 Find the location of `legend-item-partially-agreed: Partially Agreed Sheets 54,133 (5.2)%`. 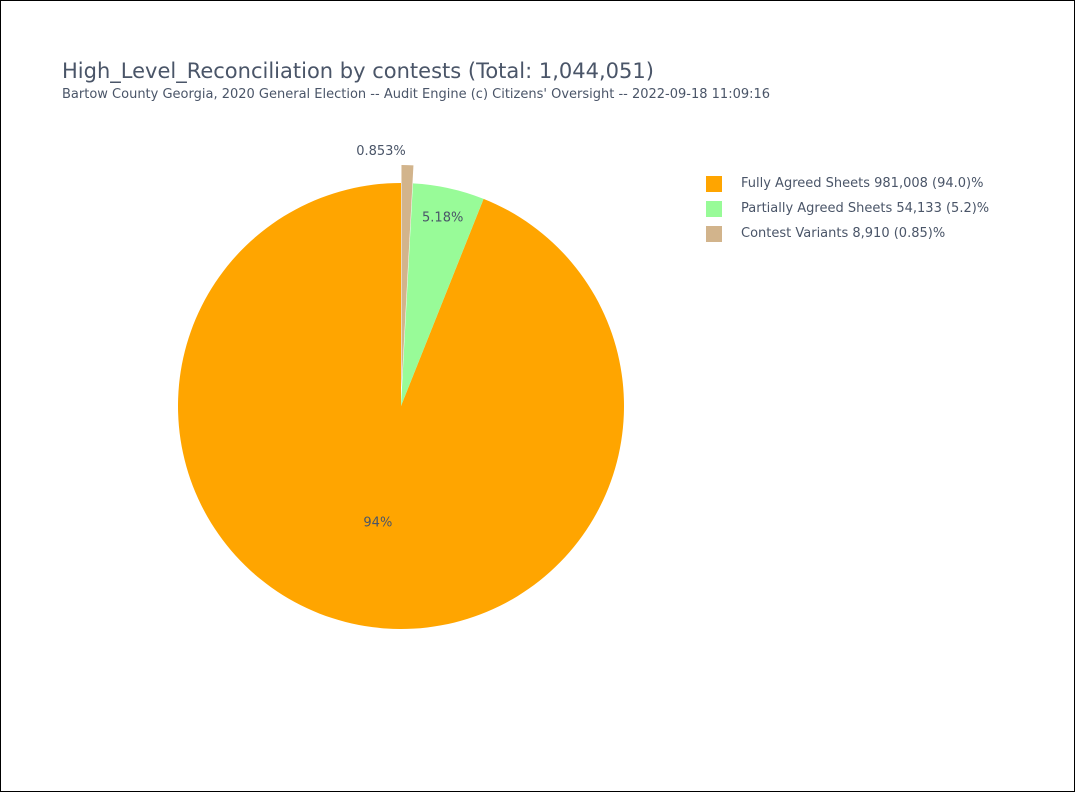

legend-item-partially-agreed: Partially Agreed Sheets 54,133 (5.2)% is located at coordinates (847, 208).